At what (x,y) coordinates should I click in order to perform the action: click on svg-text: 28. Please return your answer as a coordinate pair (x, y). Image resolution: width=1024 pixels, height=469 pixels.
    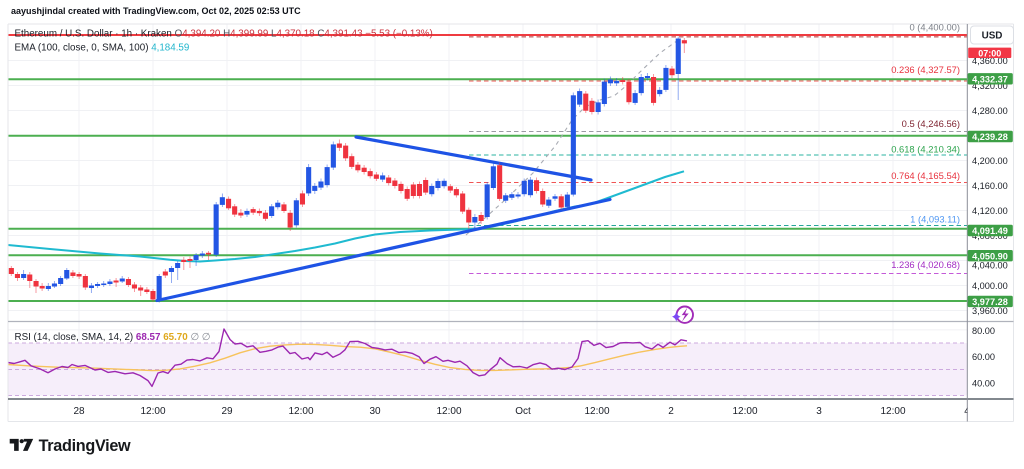
    Looking at the image, I should click on (79, 411).